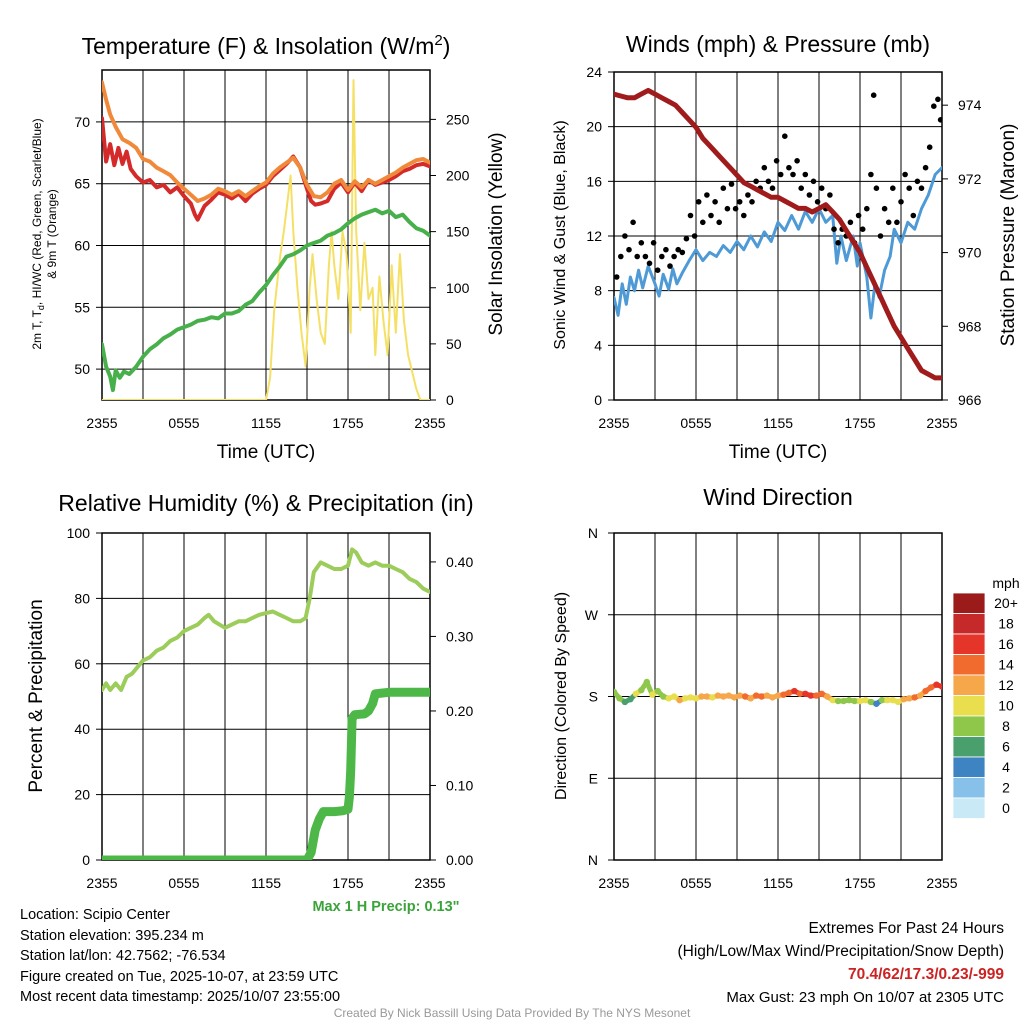 This screenshot has height=1024, width=1024. Describe the element at coordinates (183, 423) in the screenshot. I see `x-tick-label: 0555` at that location.